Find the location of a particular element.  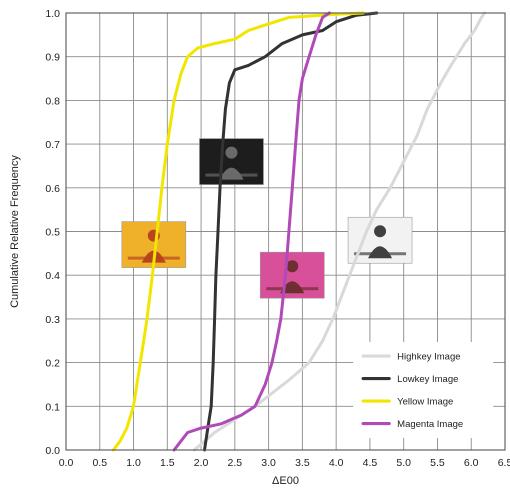

thumbnail-lowkey-image is located at coordinates (231, 161).